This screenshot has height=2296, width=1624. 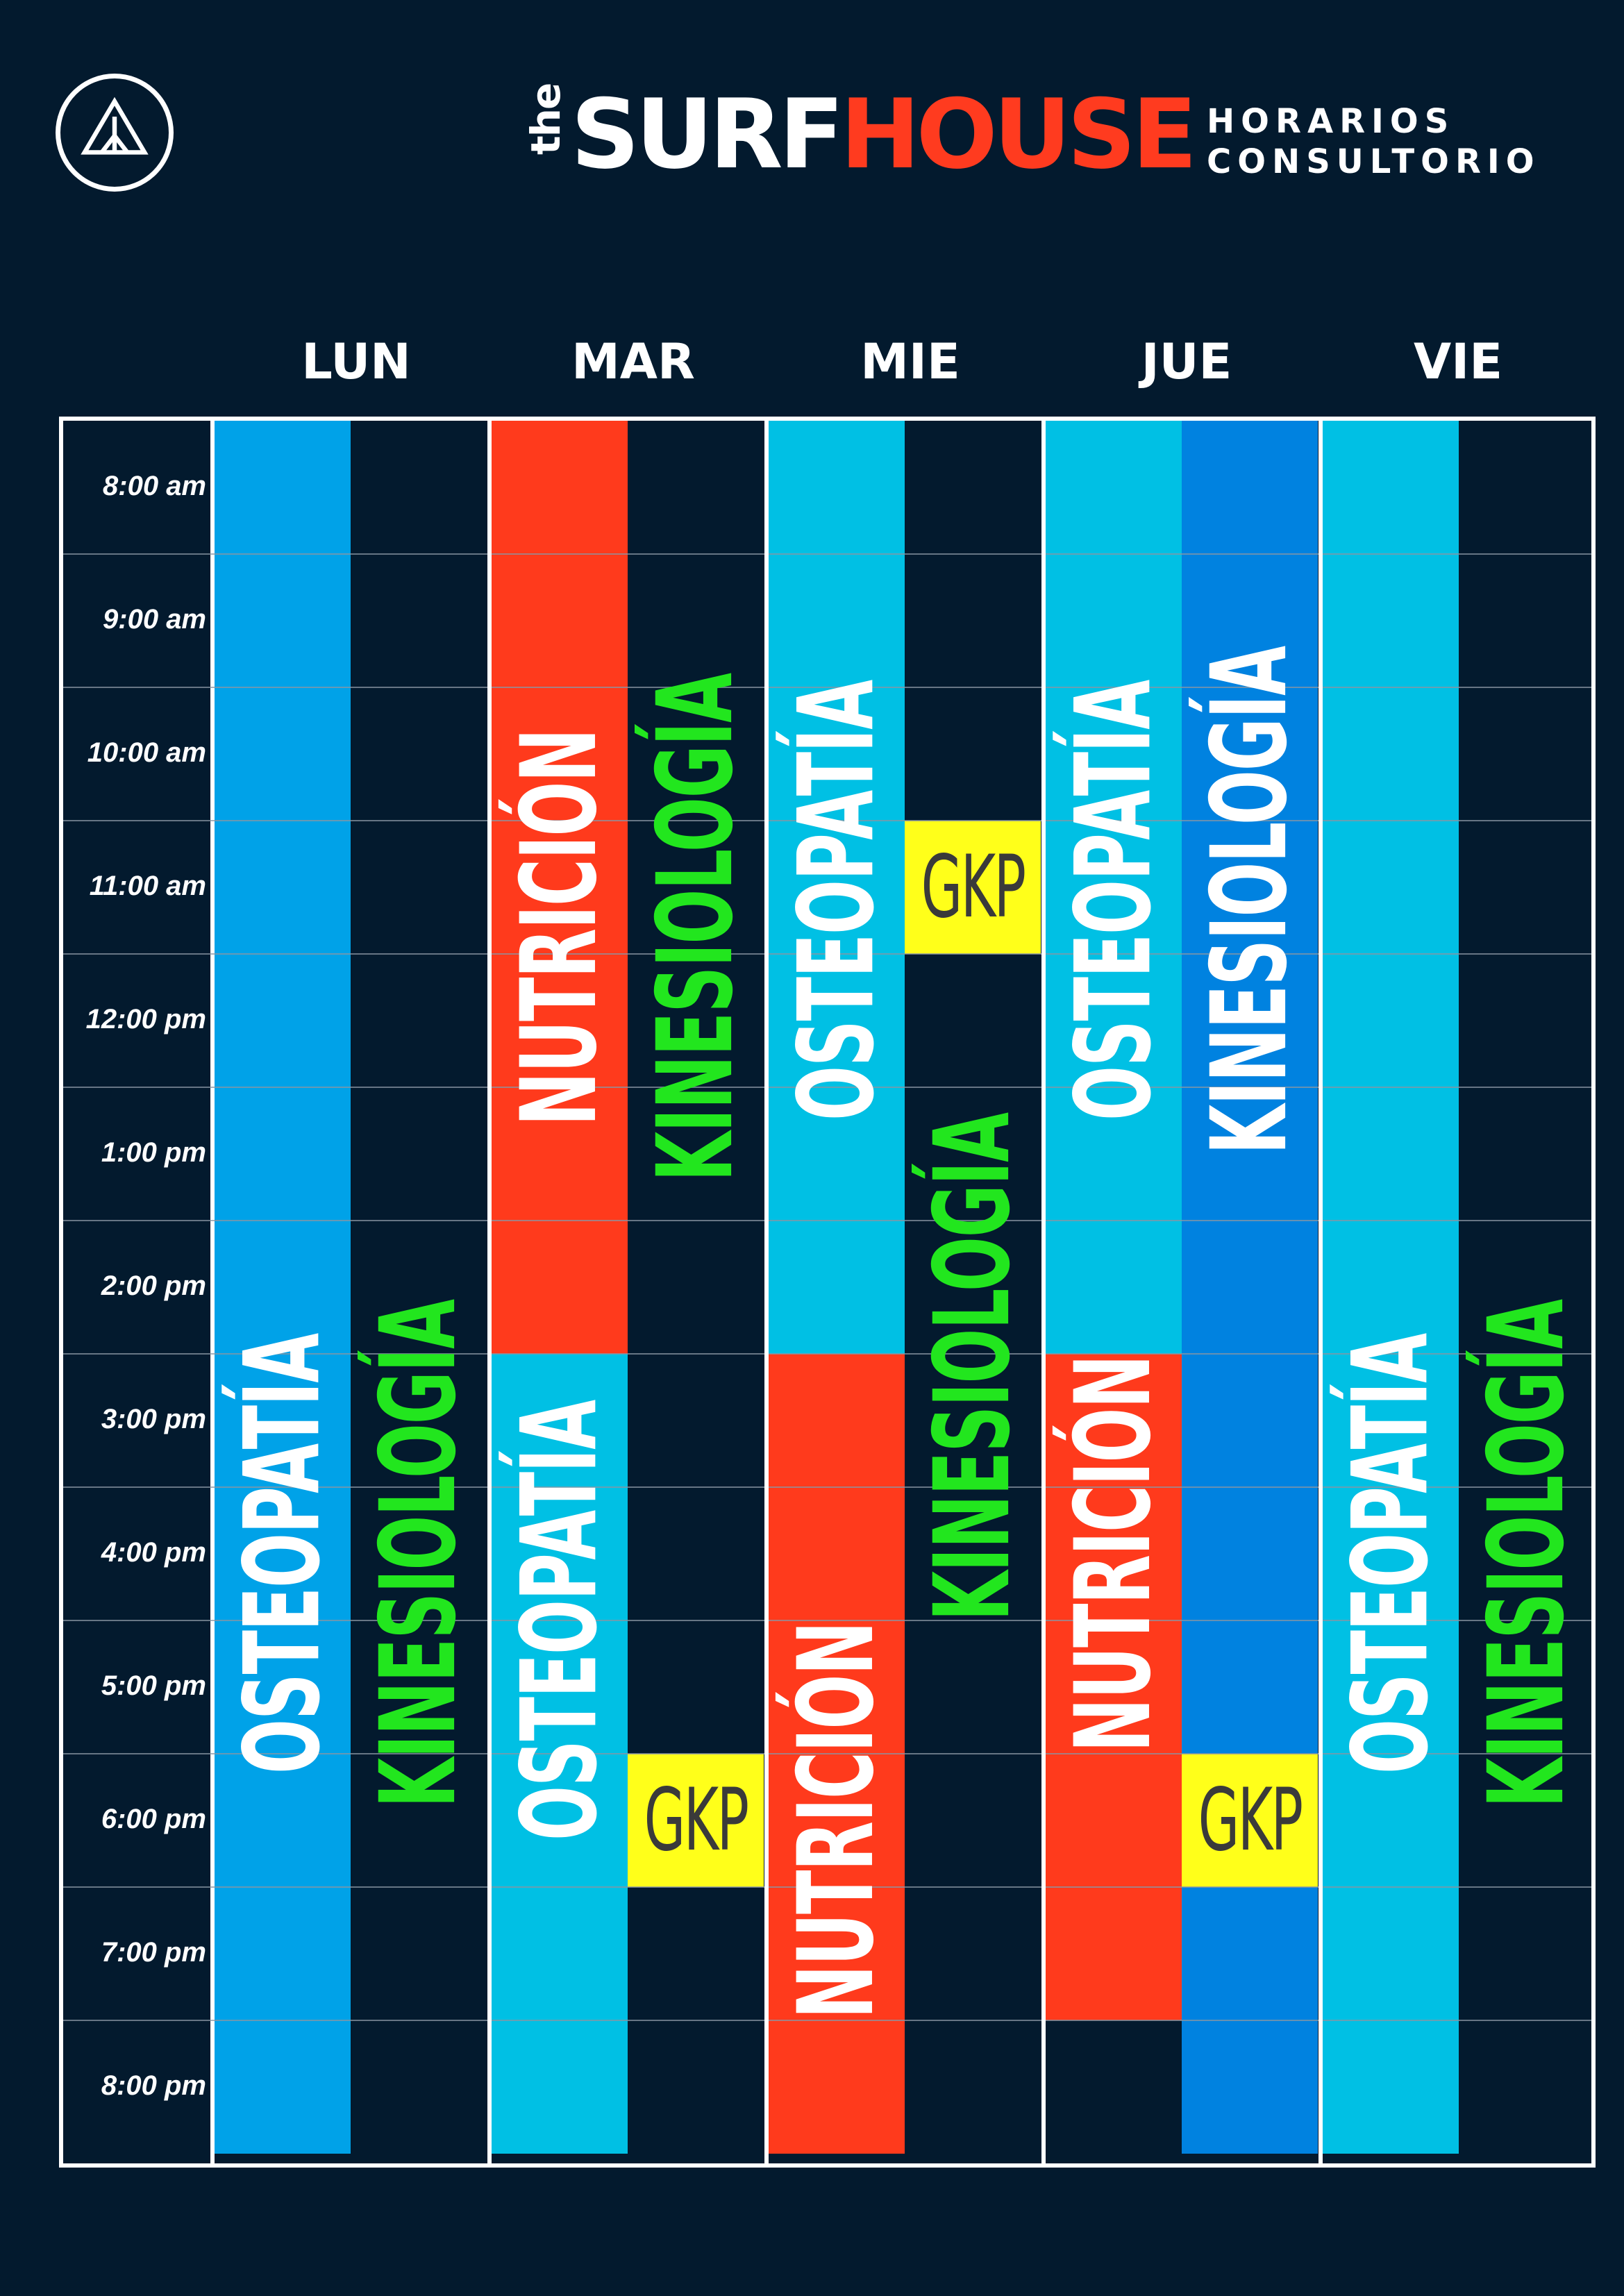 I want to click on subtitle-line-1: HORARIOS, so click(x=1331, y=121).